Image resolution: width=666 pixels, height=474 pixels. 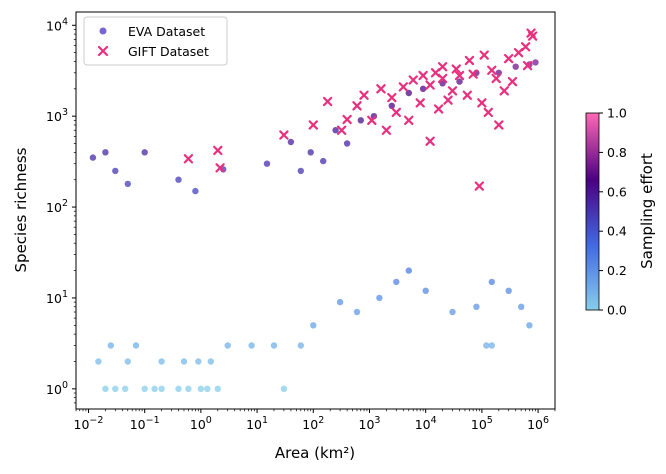 I want to click on y-tick-label: 10¹, so click(x=57, y=297).